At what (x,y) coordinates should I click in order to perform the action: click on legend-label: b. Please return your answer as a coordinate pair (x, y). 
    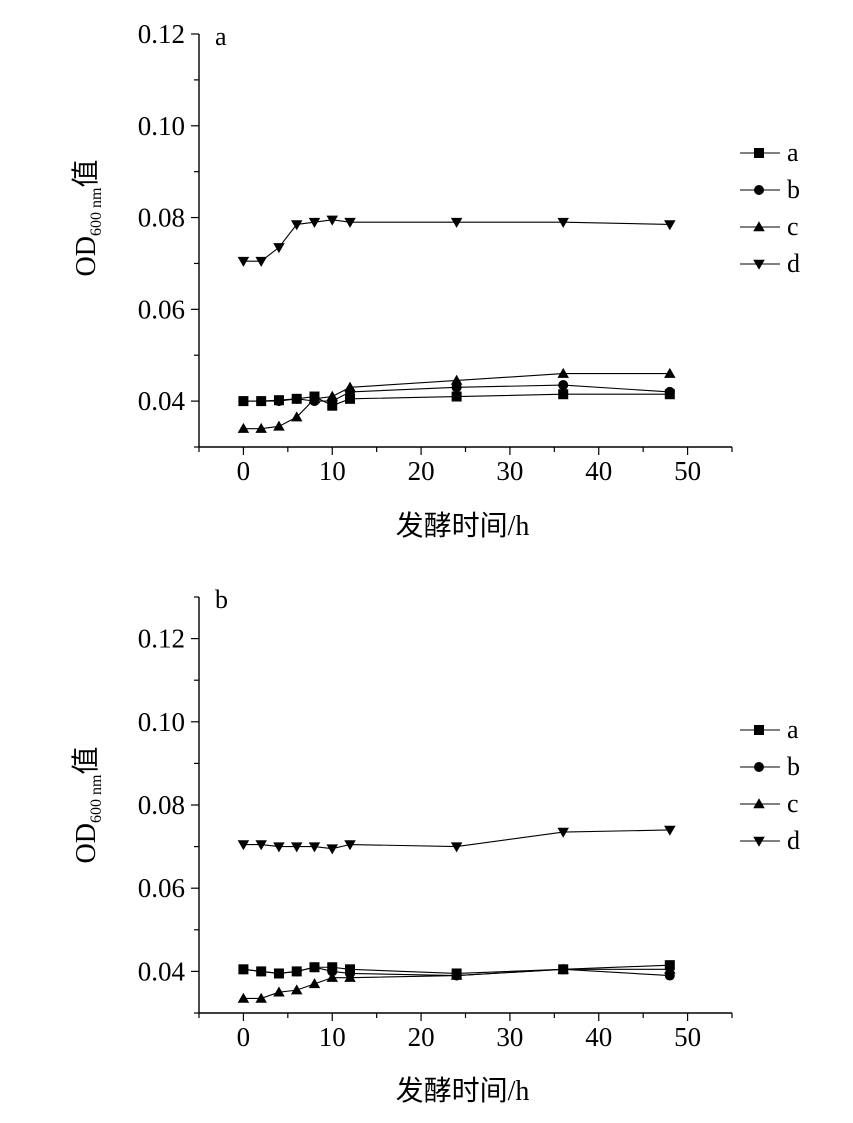
    Looking at the image, I should click on (793, 766).